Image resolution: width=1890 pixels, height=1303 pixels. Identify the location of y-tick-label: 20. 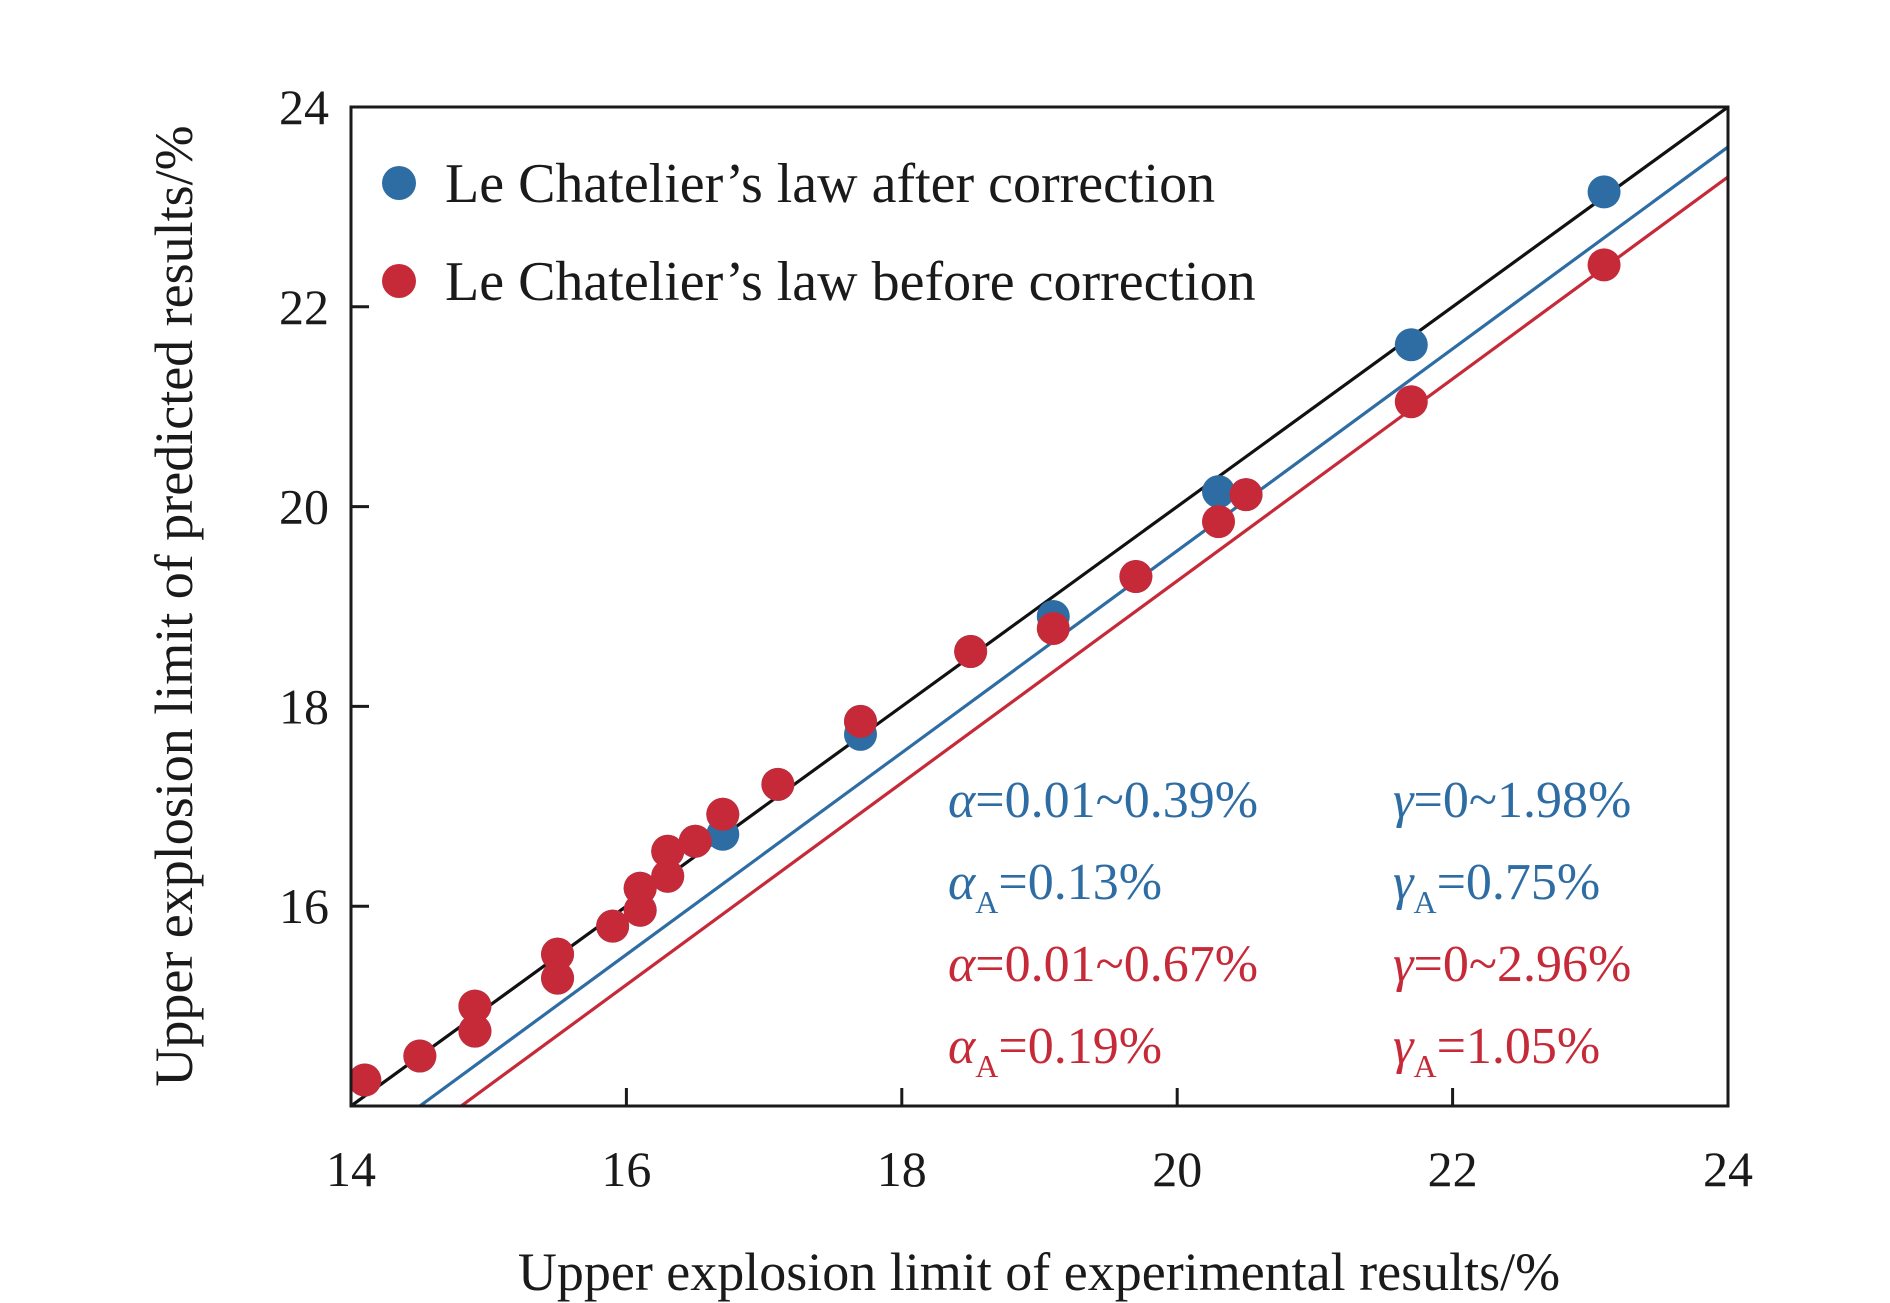
(304, 507).